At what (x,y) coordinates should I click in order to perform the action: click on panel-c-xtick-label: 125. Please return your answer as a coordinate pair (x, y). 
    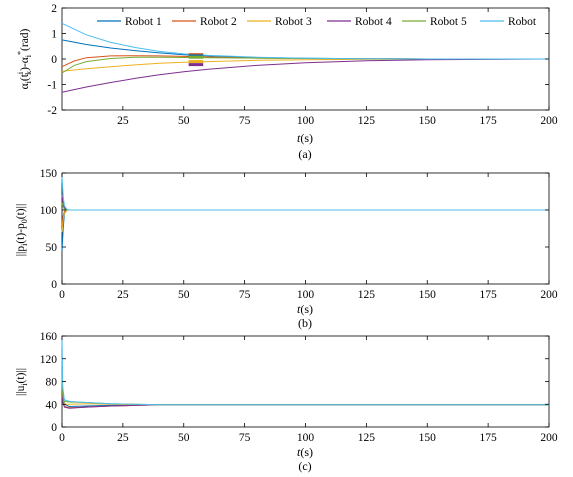
    Looking at the image, I should click on (367, 438).